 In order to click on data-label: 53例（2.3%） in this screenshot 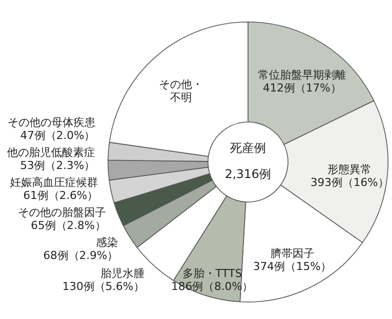, I will do `click(58, 165)`.